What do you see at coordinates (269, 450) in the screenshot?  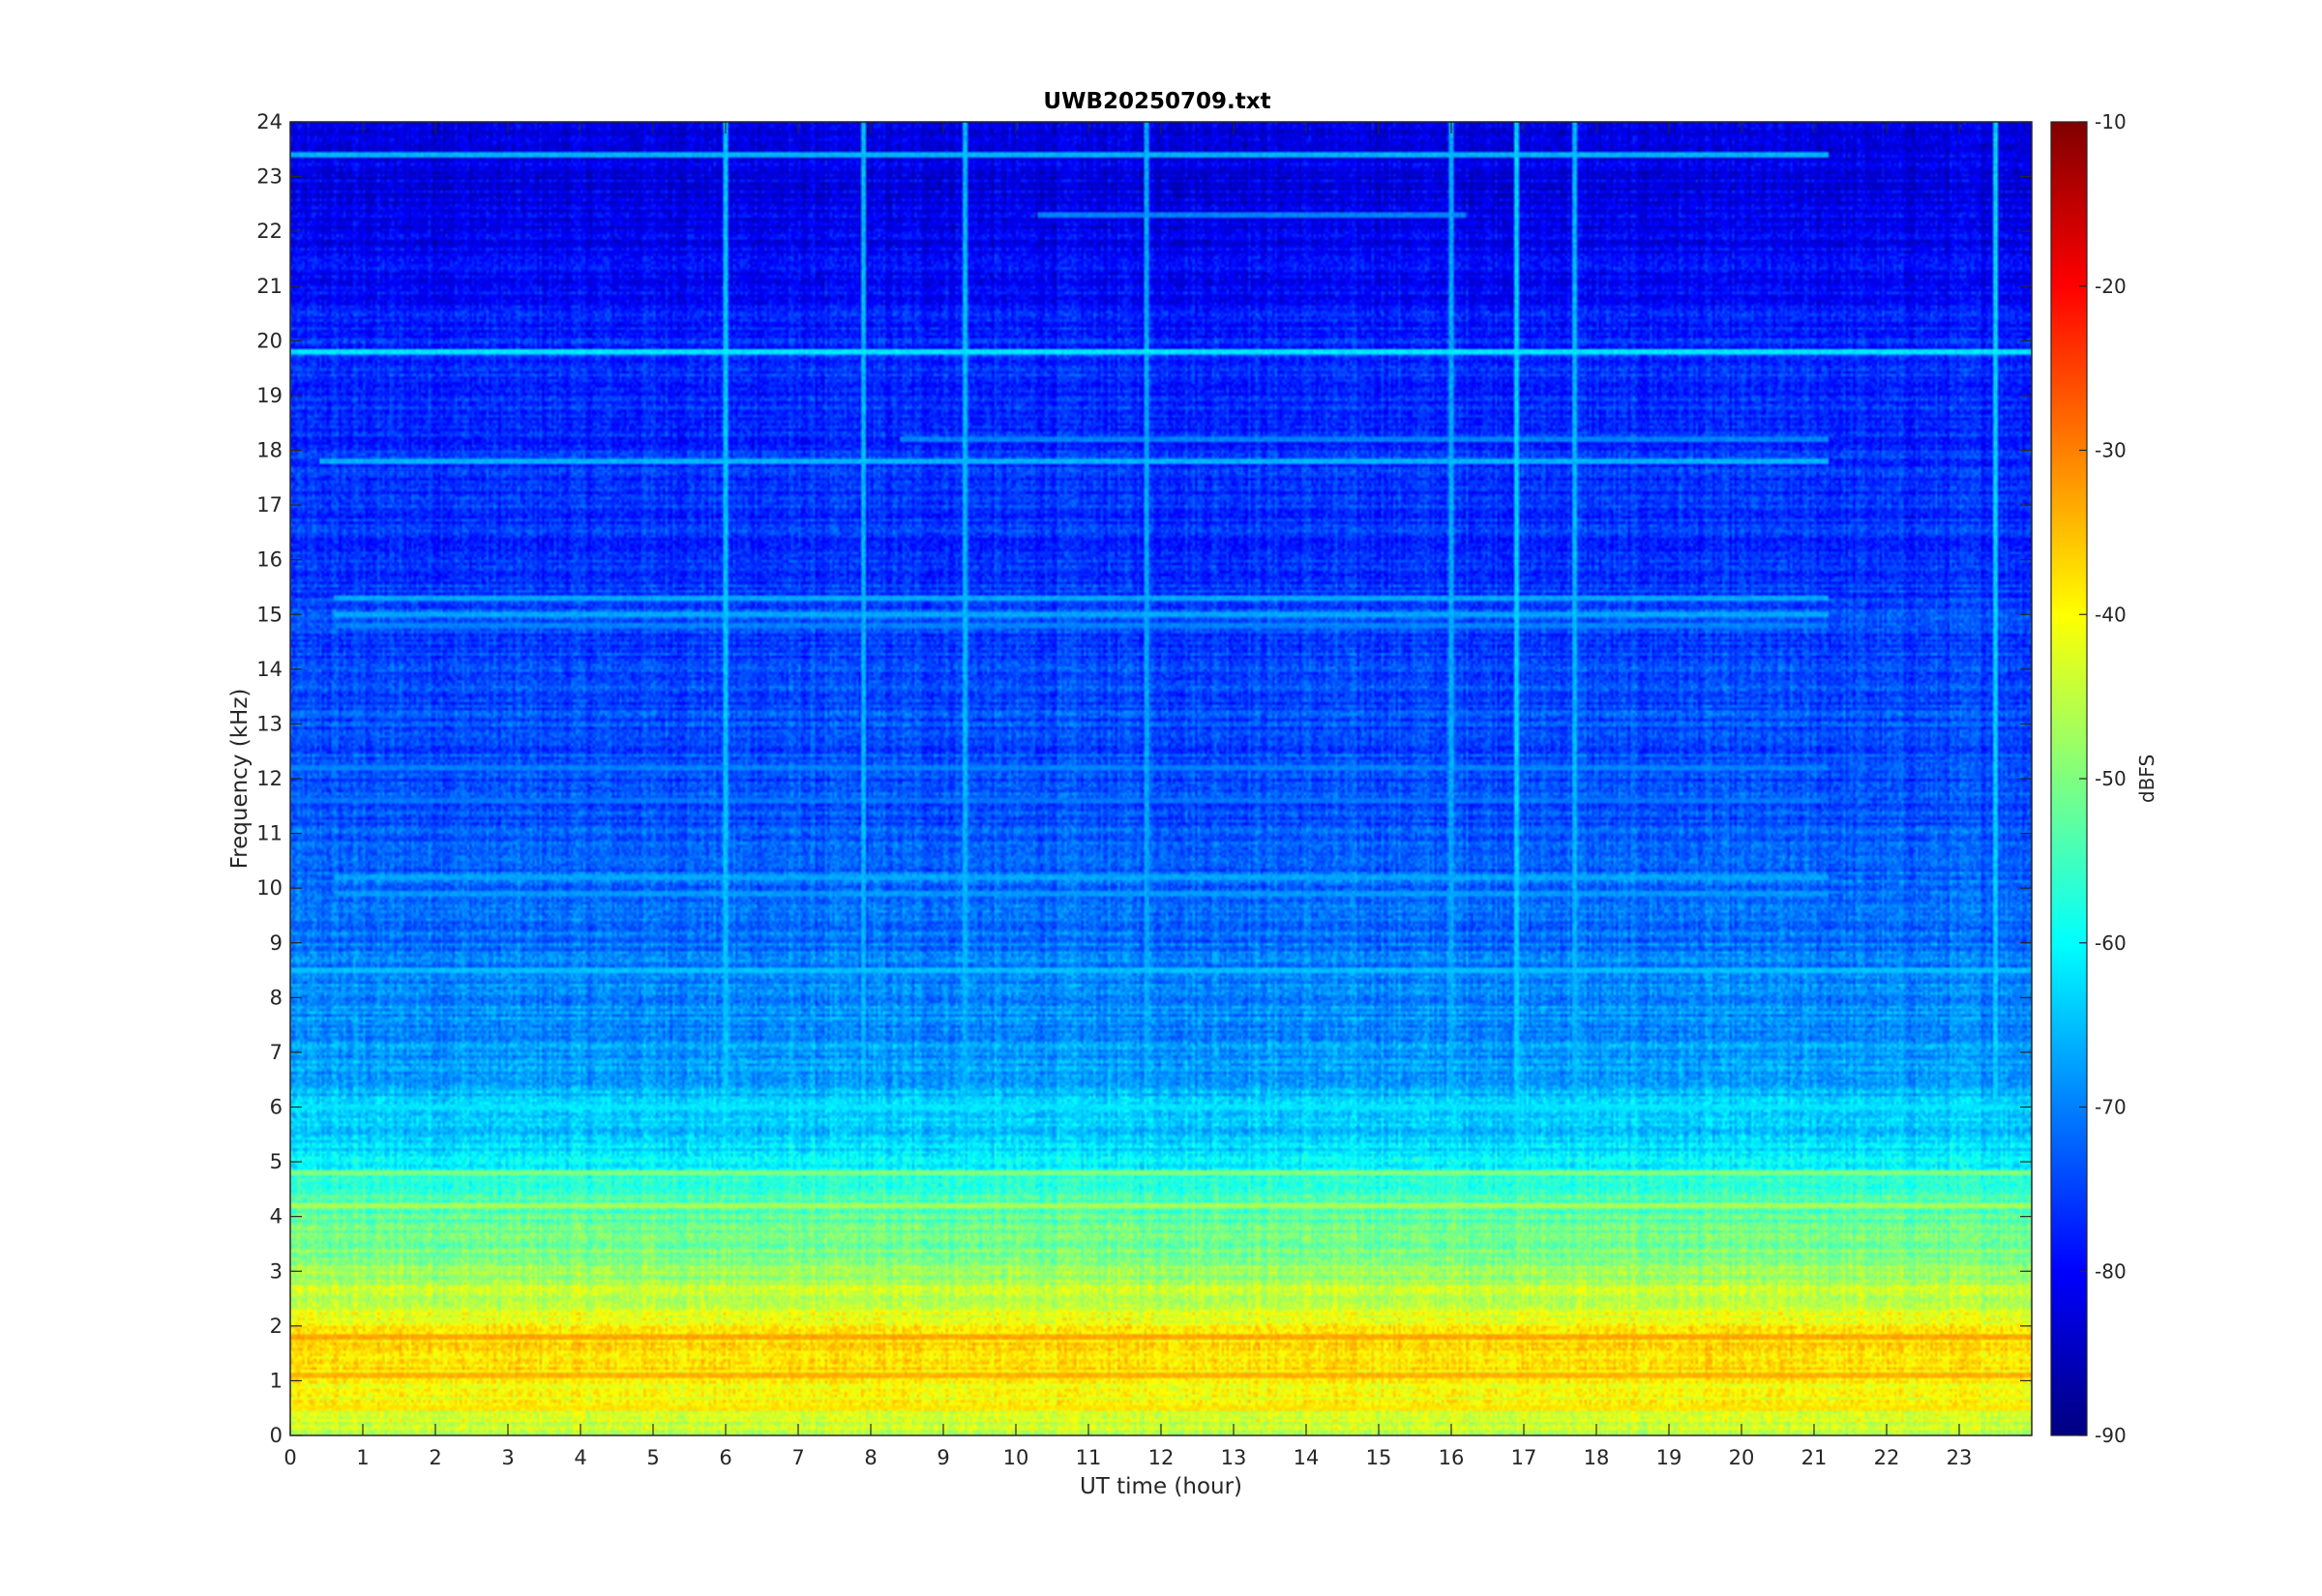 I see `y-tick-label: 18` at bounding box center [269, 450].